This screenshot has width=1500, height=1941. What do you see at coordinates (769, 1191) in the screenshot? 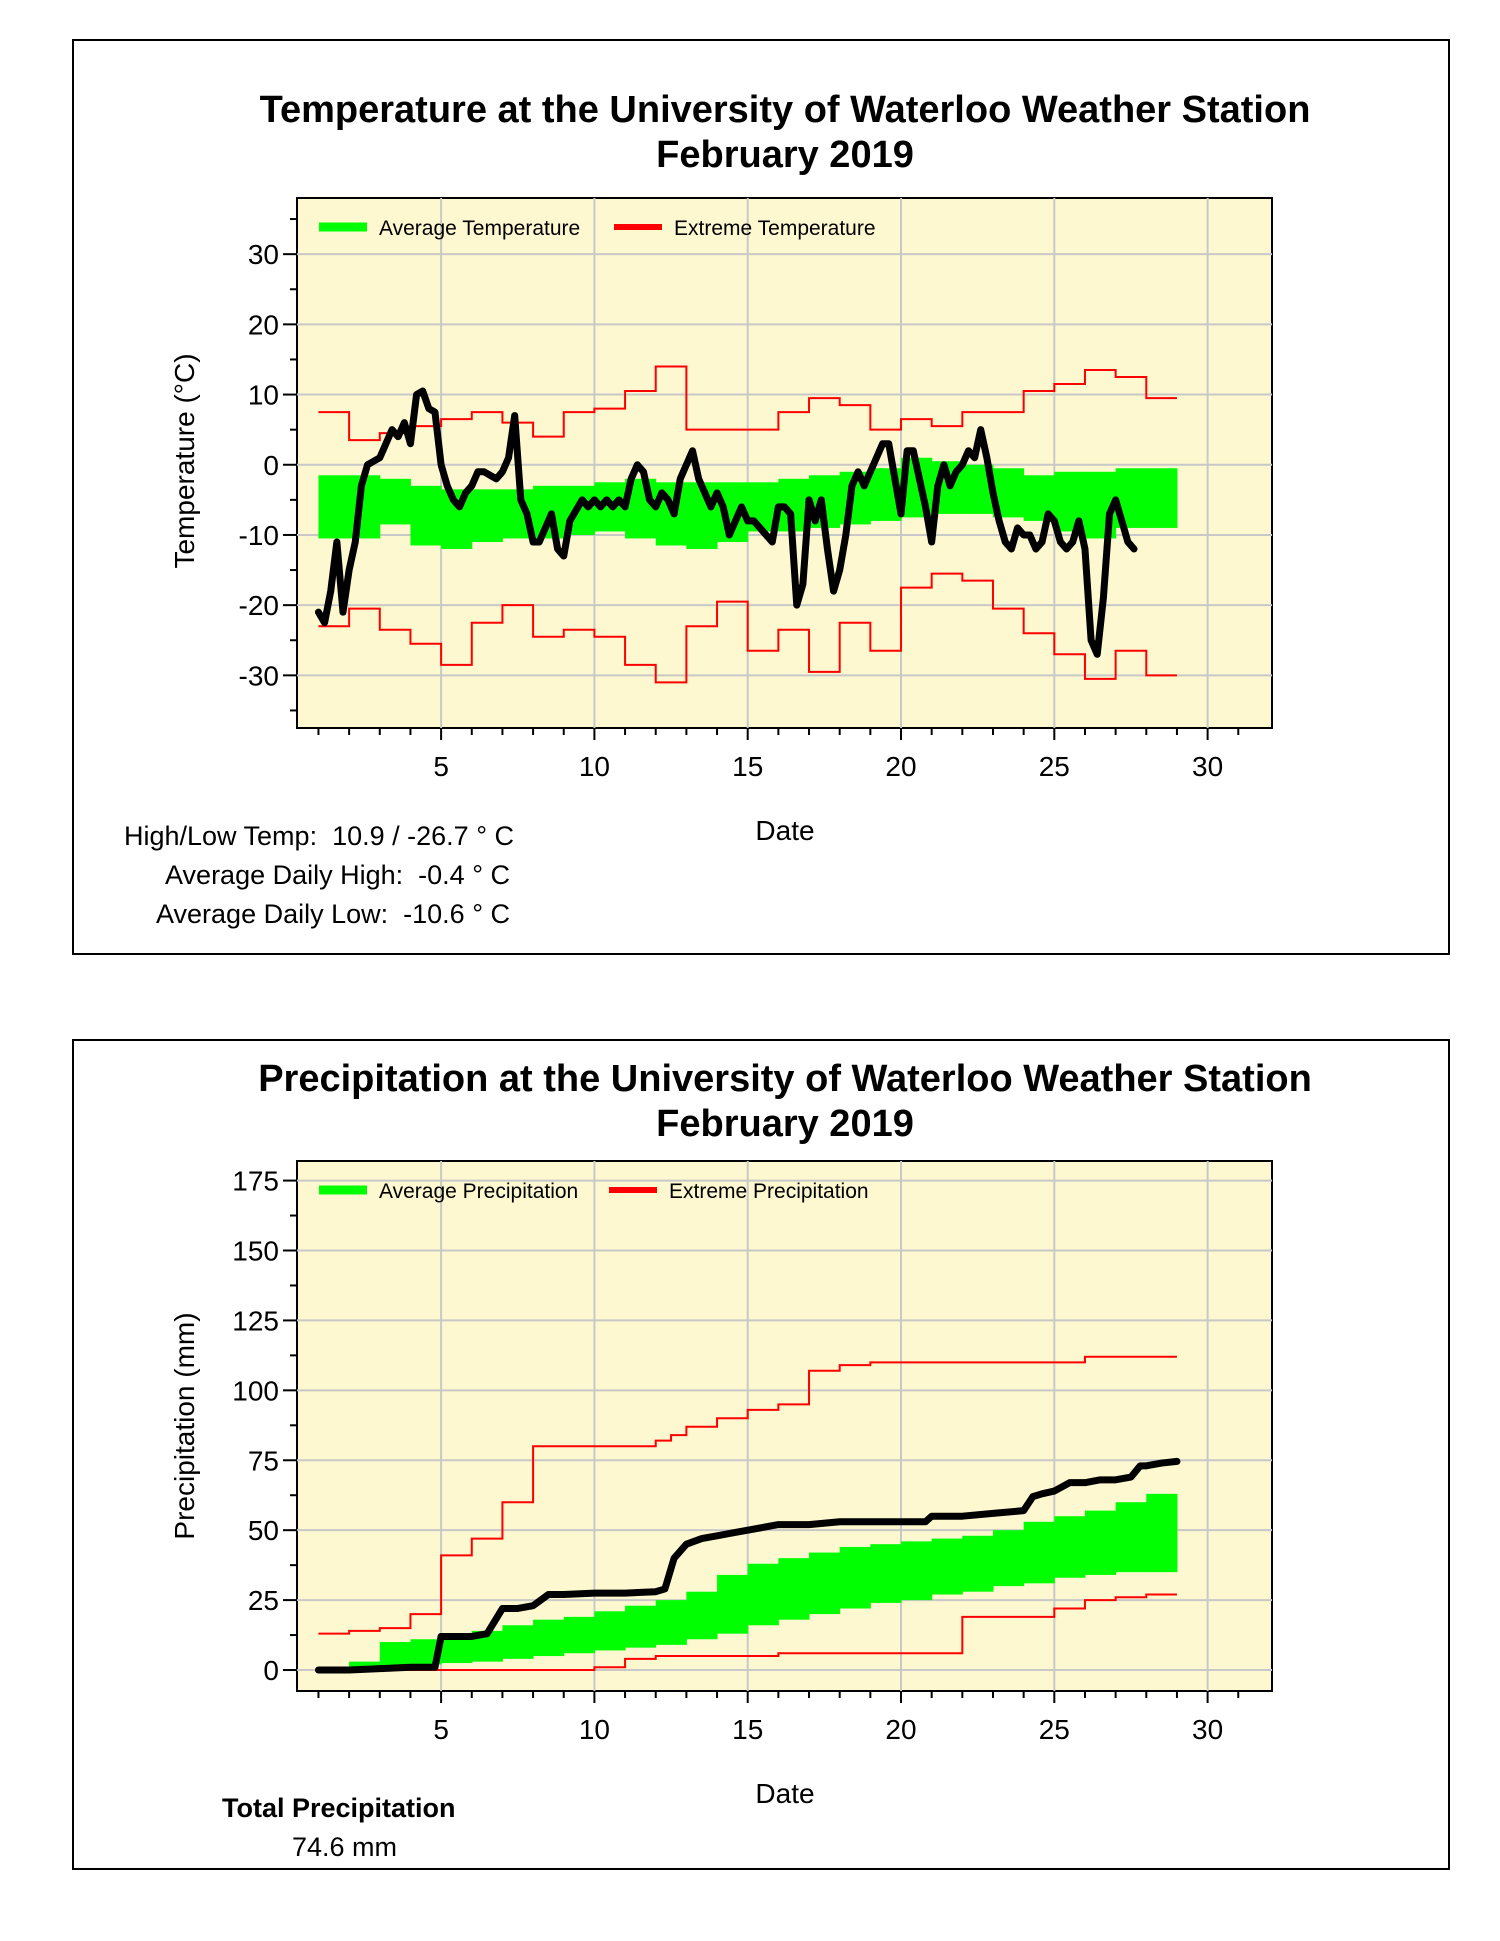
I see `legend-label-extreme: Extreme Precipitation` at bounding box center [769, 1191].